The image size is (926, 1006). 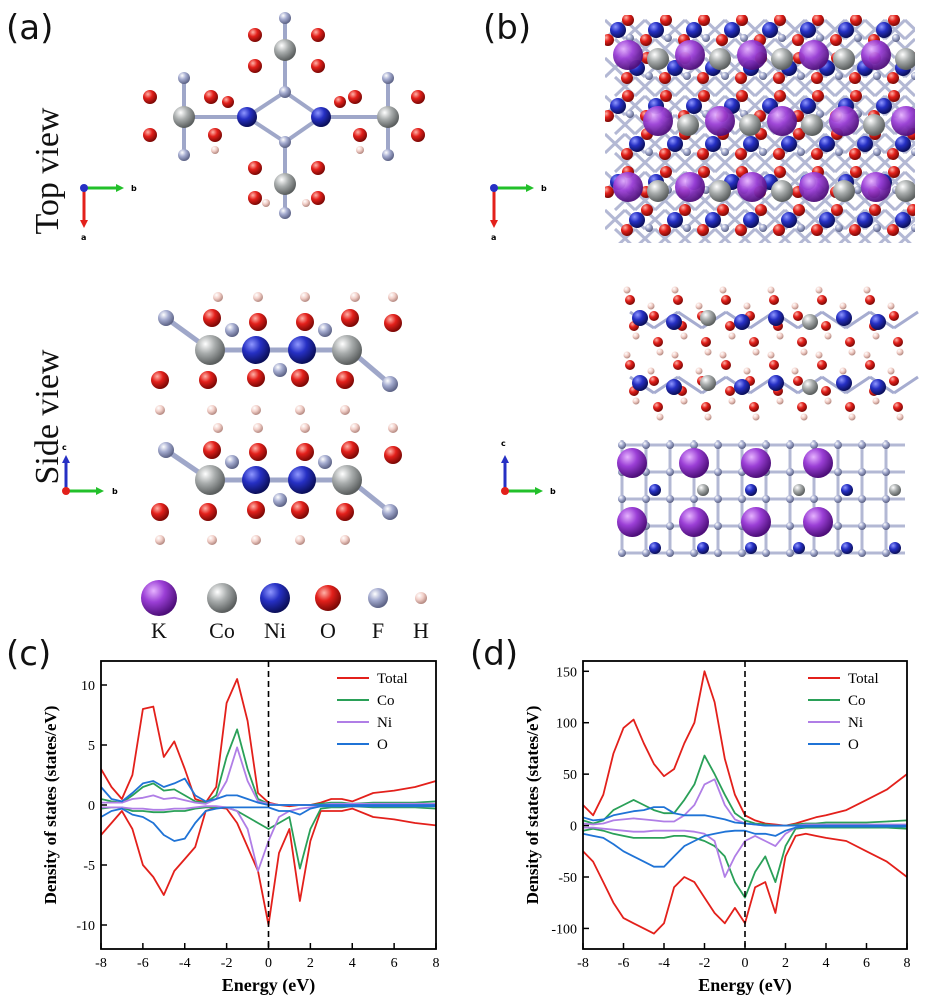 I want to click on panel-label-c: (c), so click(x=29, y=654).